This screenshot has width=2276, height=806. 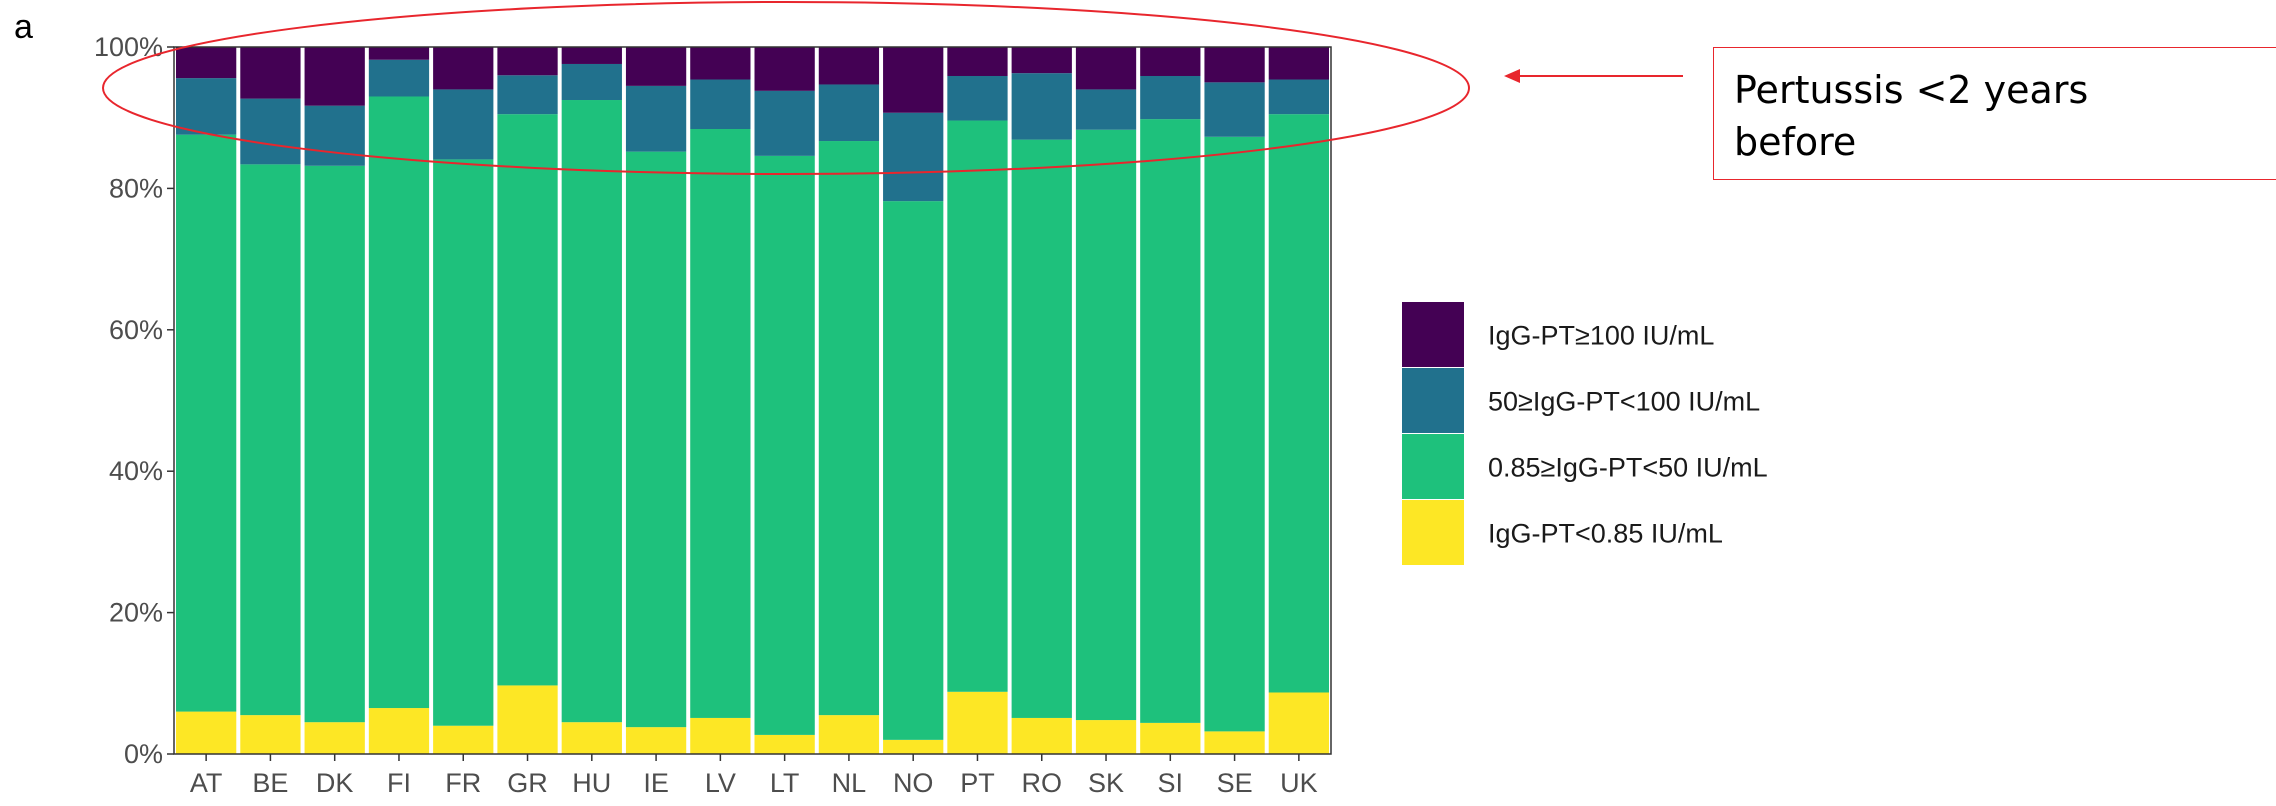 I want to click on y-axis: 0% 20% 40% 60% 80% 100%, so click(x=134, y=400).